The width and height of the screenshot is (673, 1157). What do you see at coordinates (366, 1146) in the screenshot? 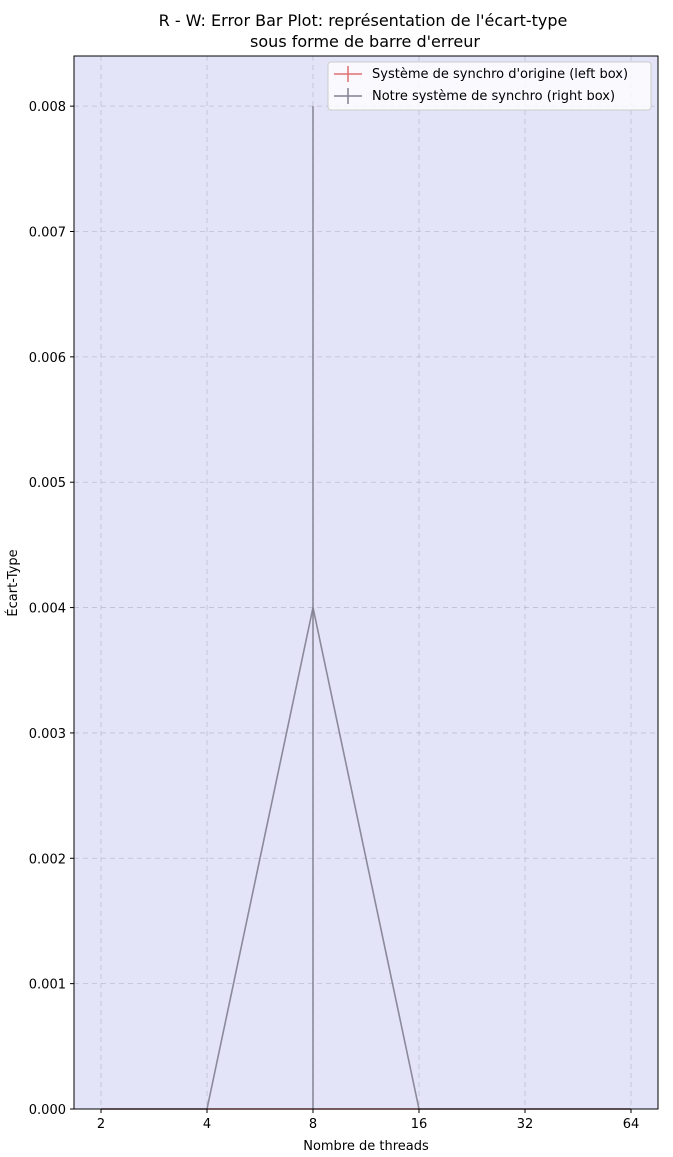
I see `x-axis-label: Nombre de threads` at bounding box center [366, 1146].